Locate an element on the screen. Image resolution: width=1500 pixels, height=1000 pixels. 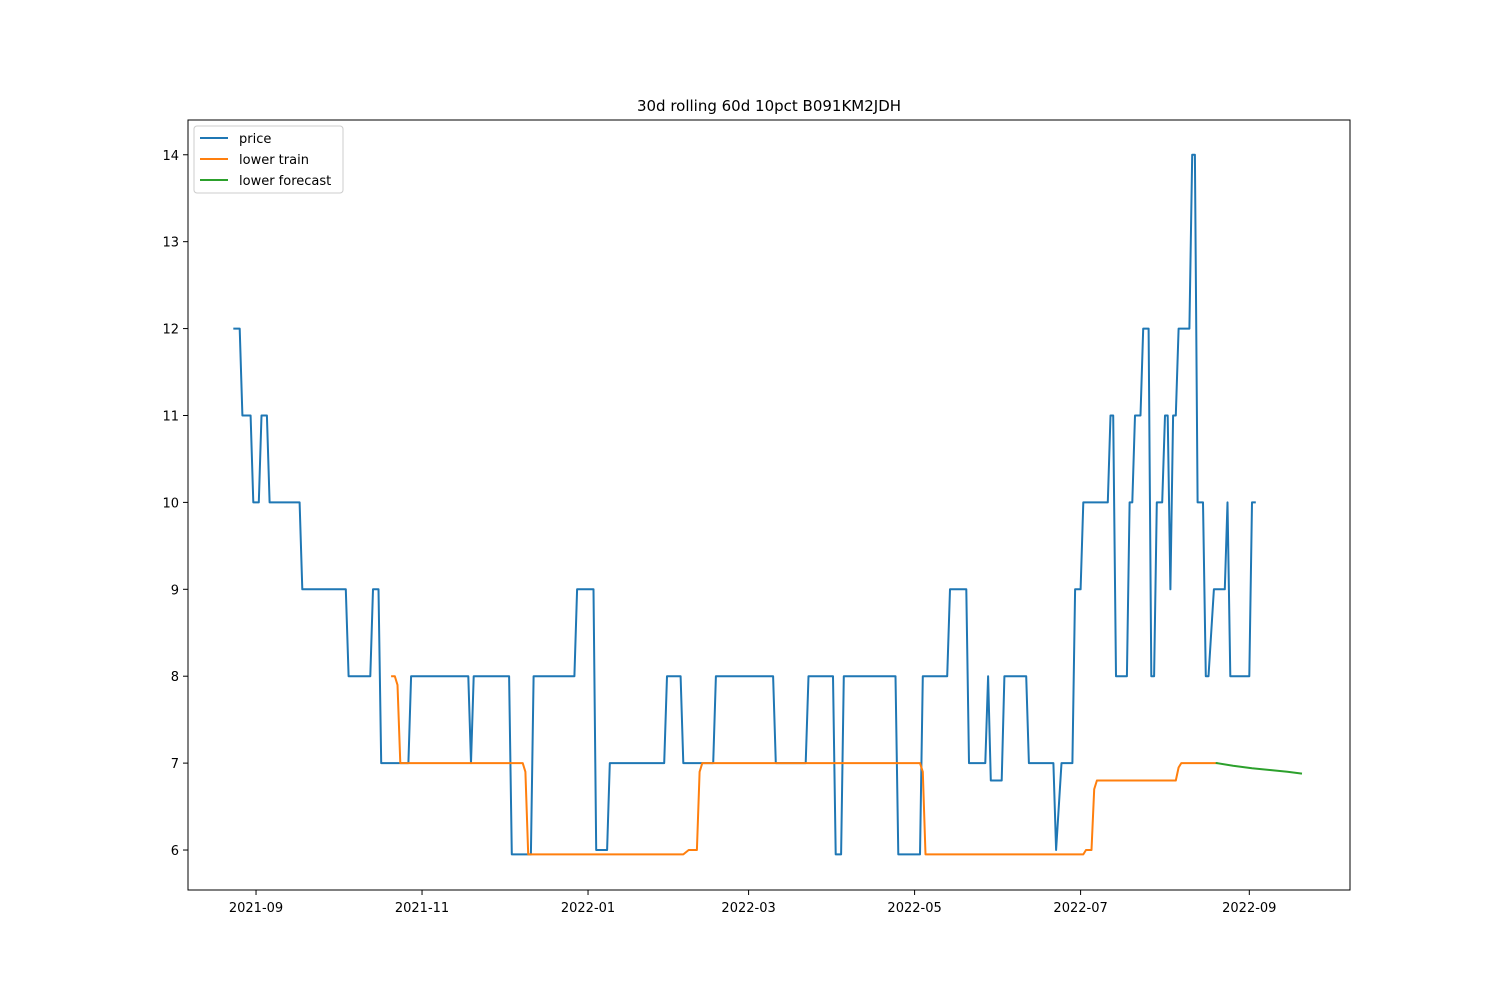
chart-title: 30d rolling 60d 10pct B091KM2JDH is located at coordinates (769, 106).